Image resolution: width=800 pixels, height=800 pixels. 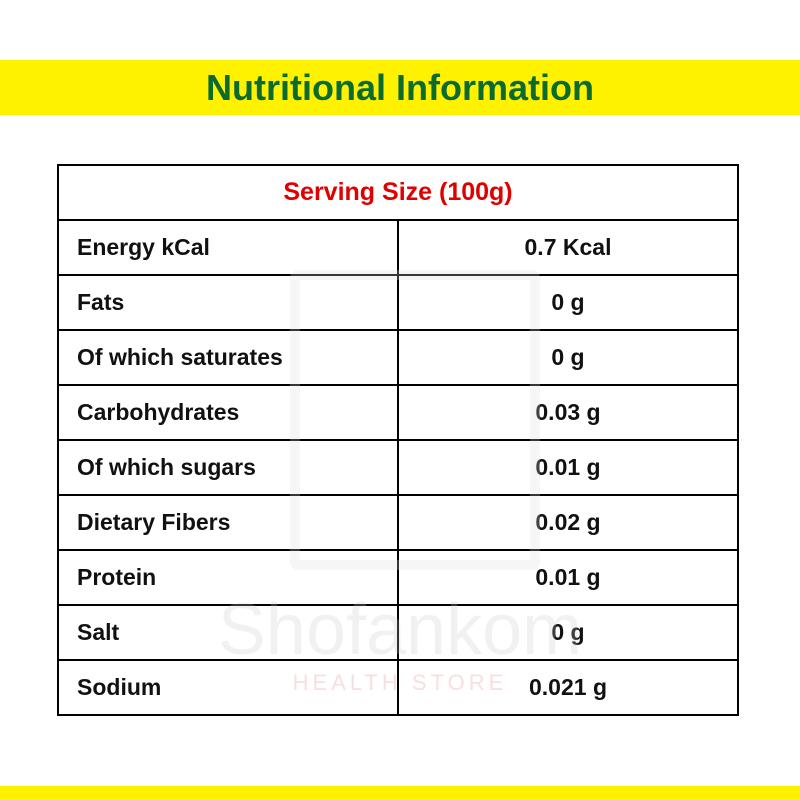 What do you see at coordinates (228, 687) in the screenshot?
I see `nutrient-name: Sodium` at bounding box center [228, 687].